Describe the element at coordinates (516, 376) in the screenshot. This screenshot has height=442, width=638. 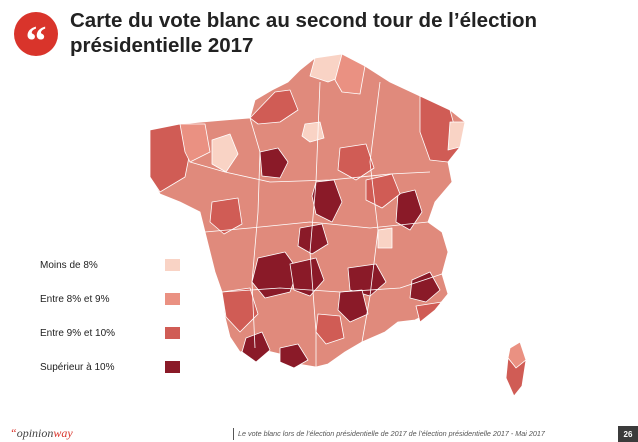
I see `corsica-south` at that location.